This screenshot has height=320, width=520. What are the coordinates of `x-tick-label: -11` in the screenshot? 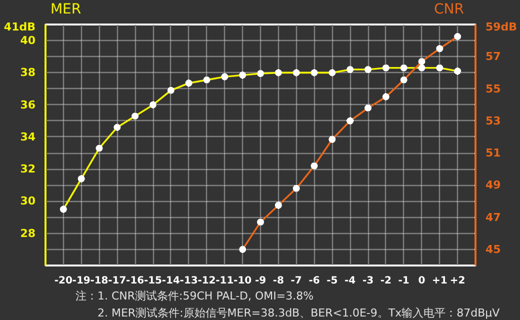 It's located at (225, 281).